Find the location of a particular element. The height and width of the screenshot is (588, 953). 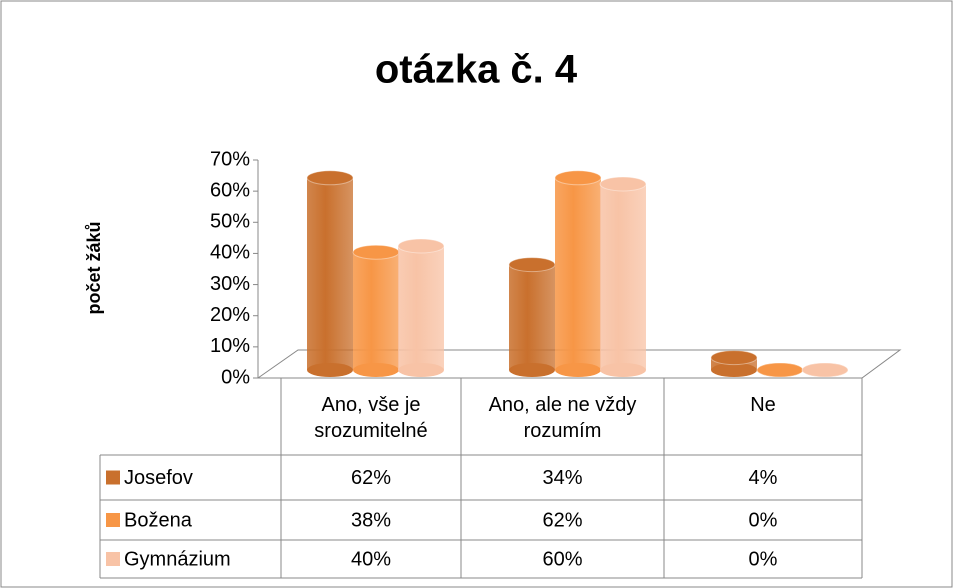

y-axis-label: počet žáků is located at coordinates (94, 267).